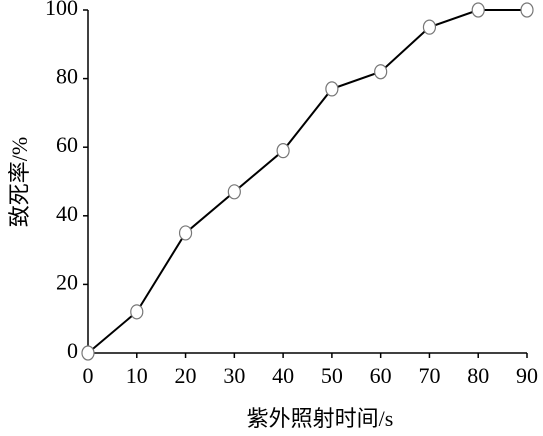  What do you see at coordinates (19, 182) in the screenshot?
I see `y-axis-label: 致死率/%` at bounding box center [19, 182].